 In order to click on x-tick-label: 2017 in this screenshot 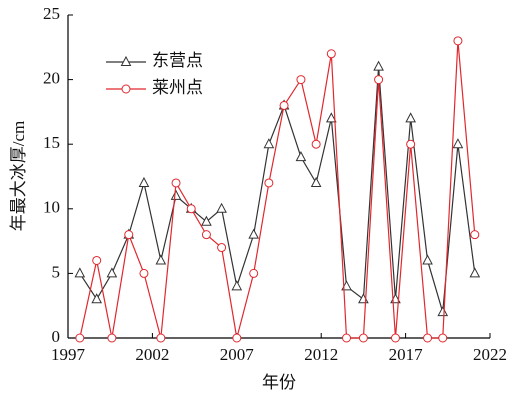, I will do `click(406, 354)`.